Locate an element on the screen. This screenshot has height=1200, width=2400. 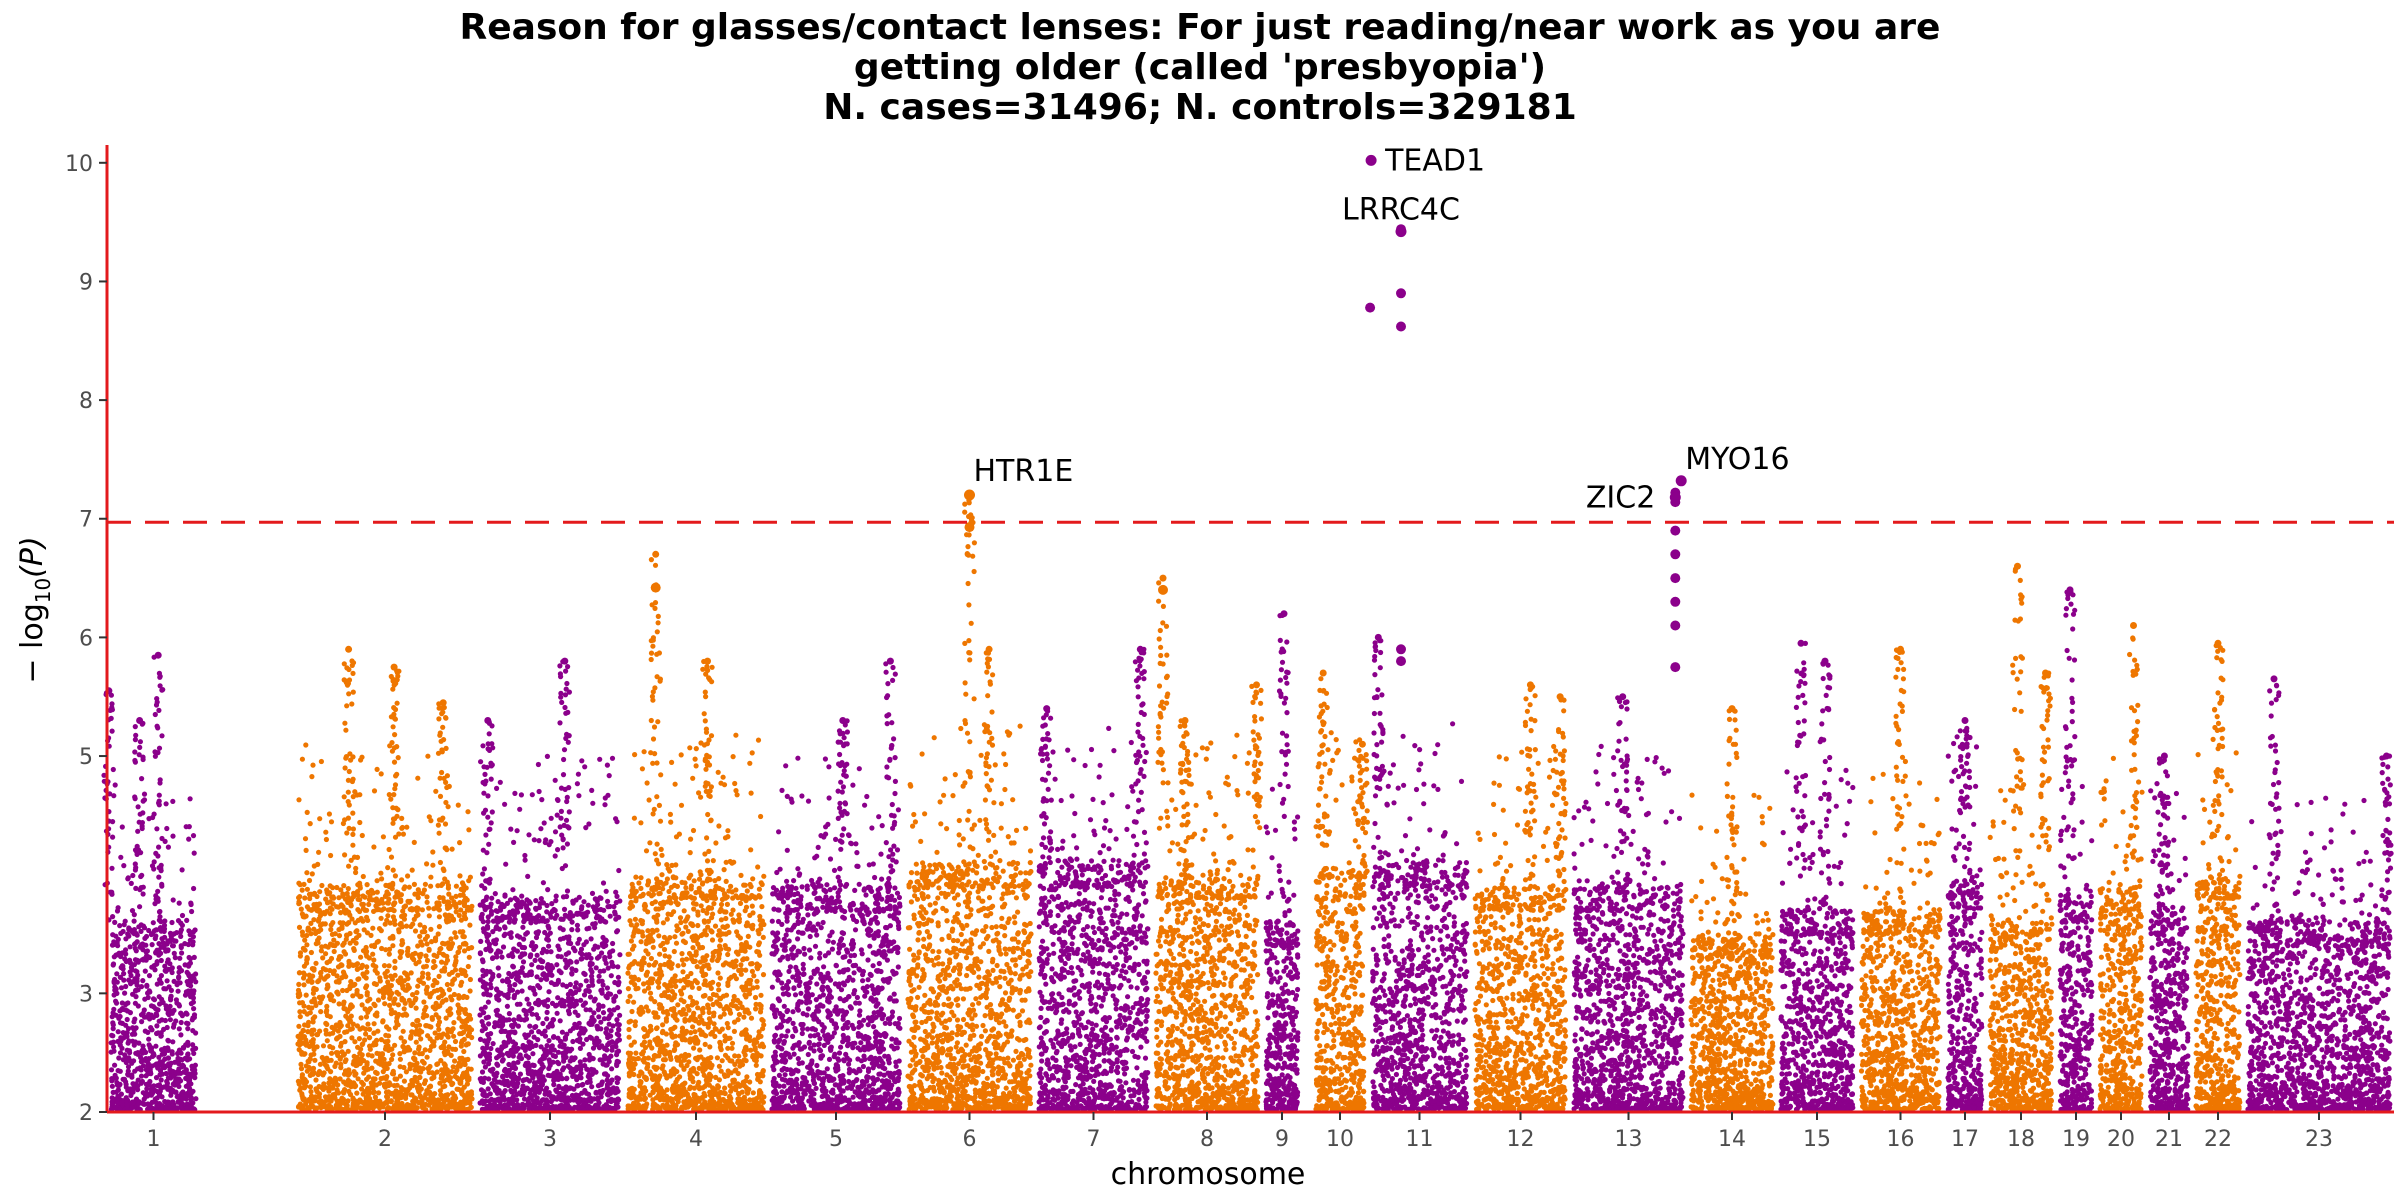
peak-point is located at coordinates (158, 655).